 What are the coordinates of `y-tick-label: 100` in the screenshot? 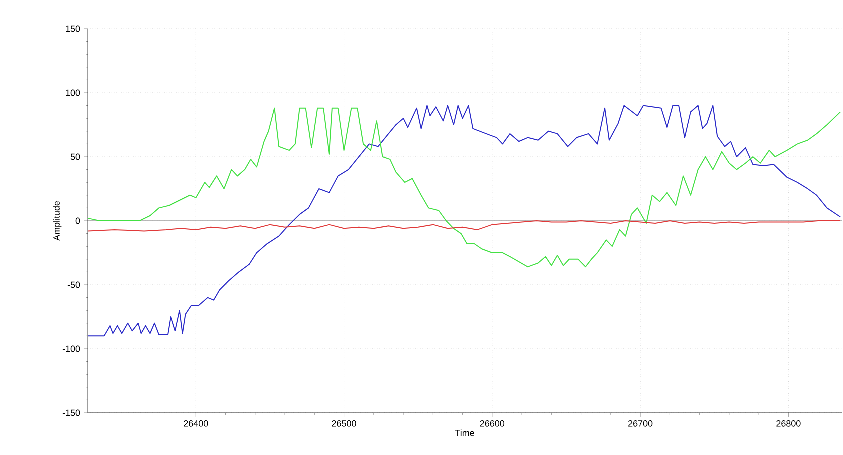 It's located at (73, 93).